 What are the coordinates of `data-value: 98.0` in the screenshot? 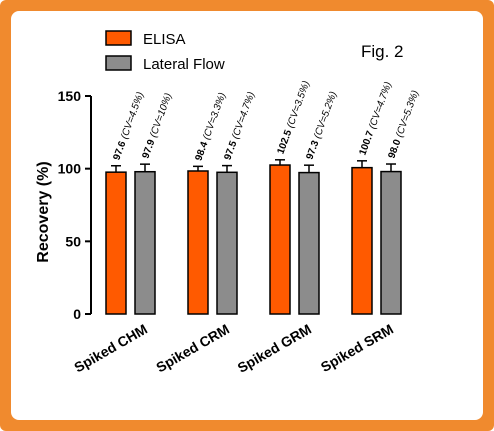 It's located at (394, 149).